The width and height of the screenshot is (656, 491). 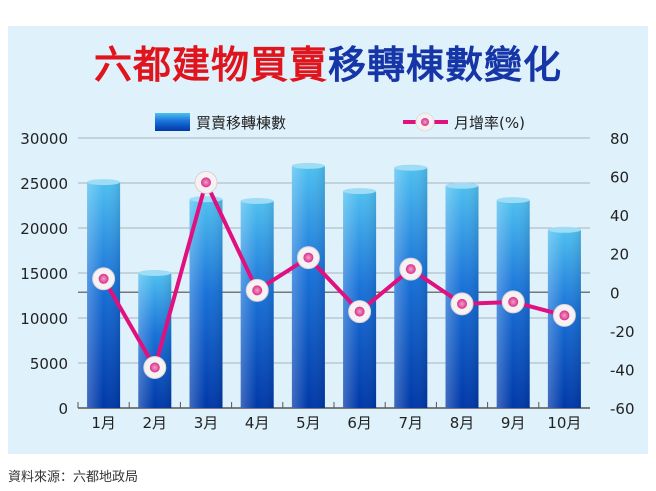 What do you see at coordinates (308, 423) in the screenshot?
I see `x-tick-label: 5月` at bounding box center [308, 423].